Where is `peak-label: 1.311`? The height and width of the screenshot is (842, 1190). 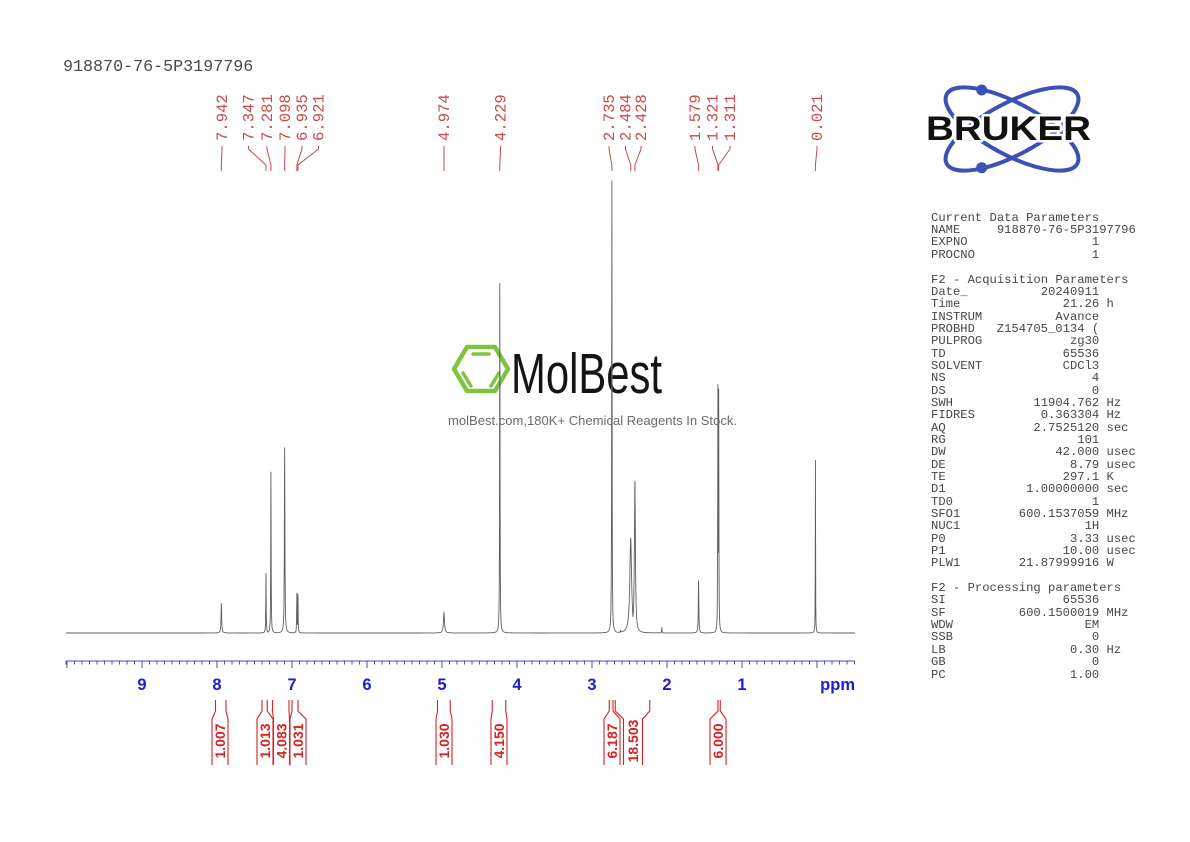
peak-label: 1.311 is located at coordinates (731, 117).